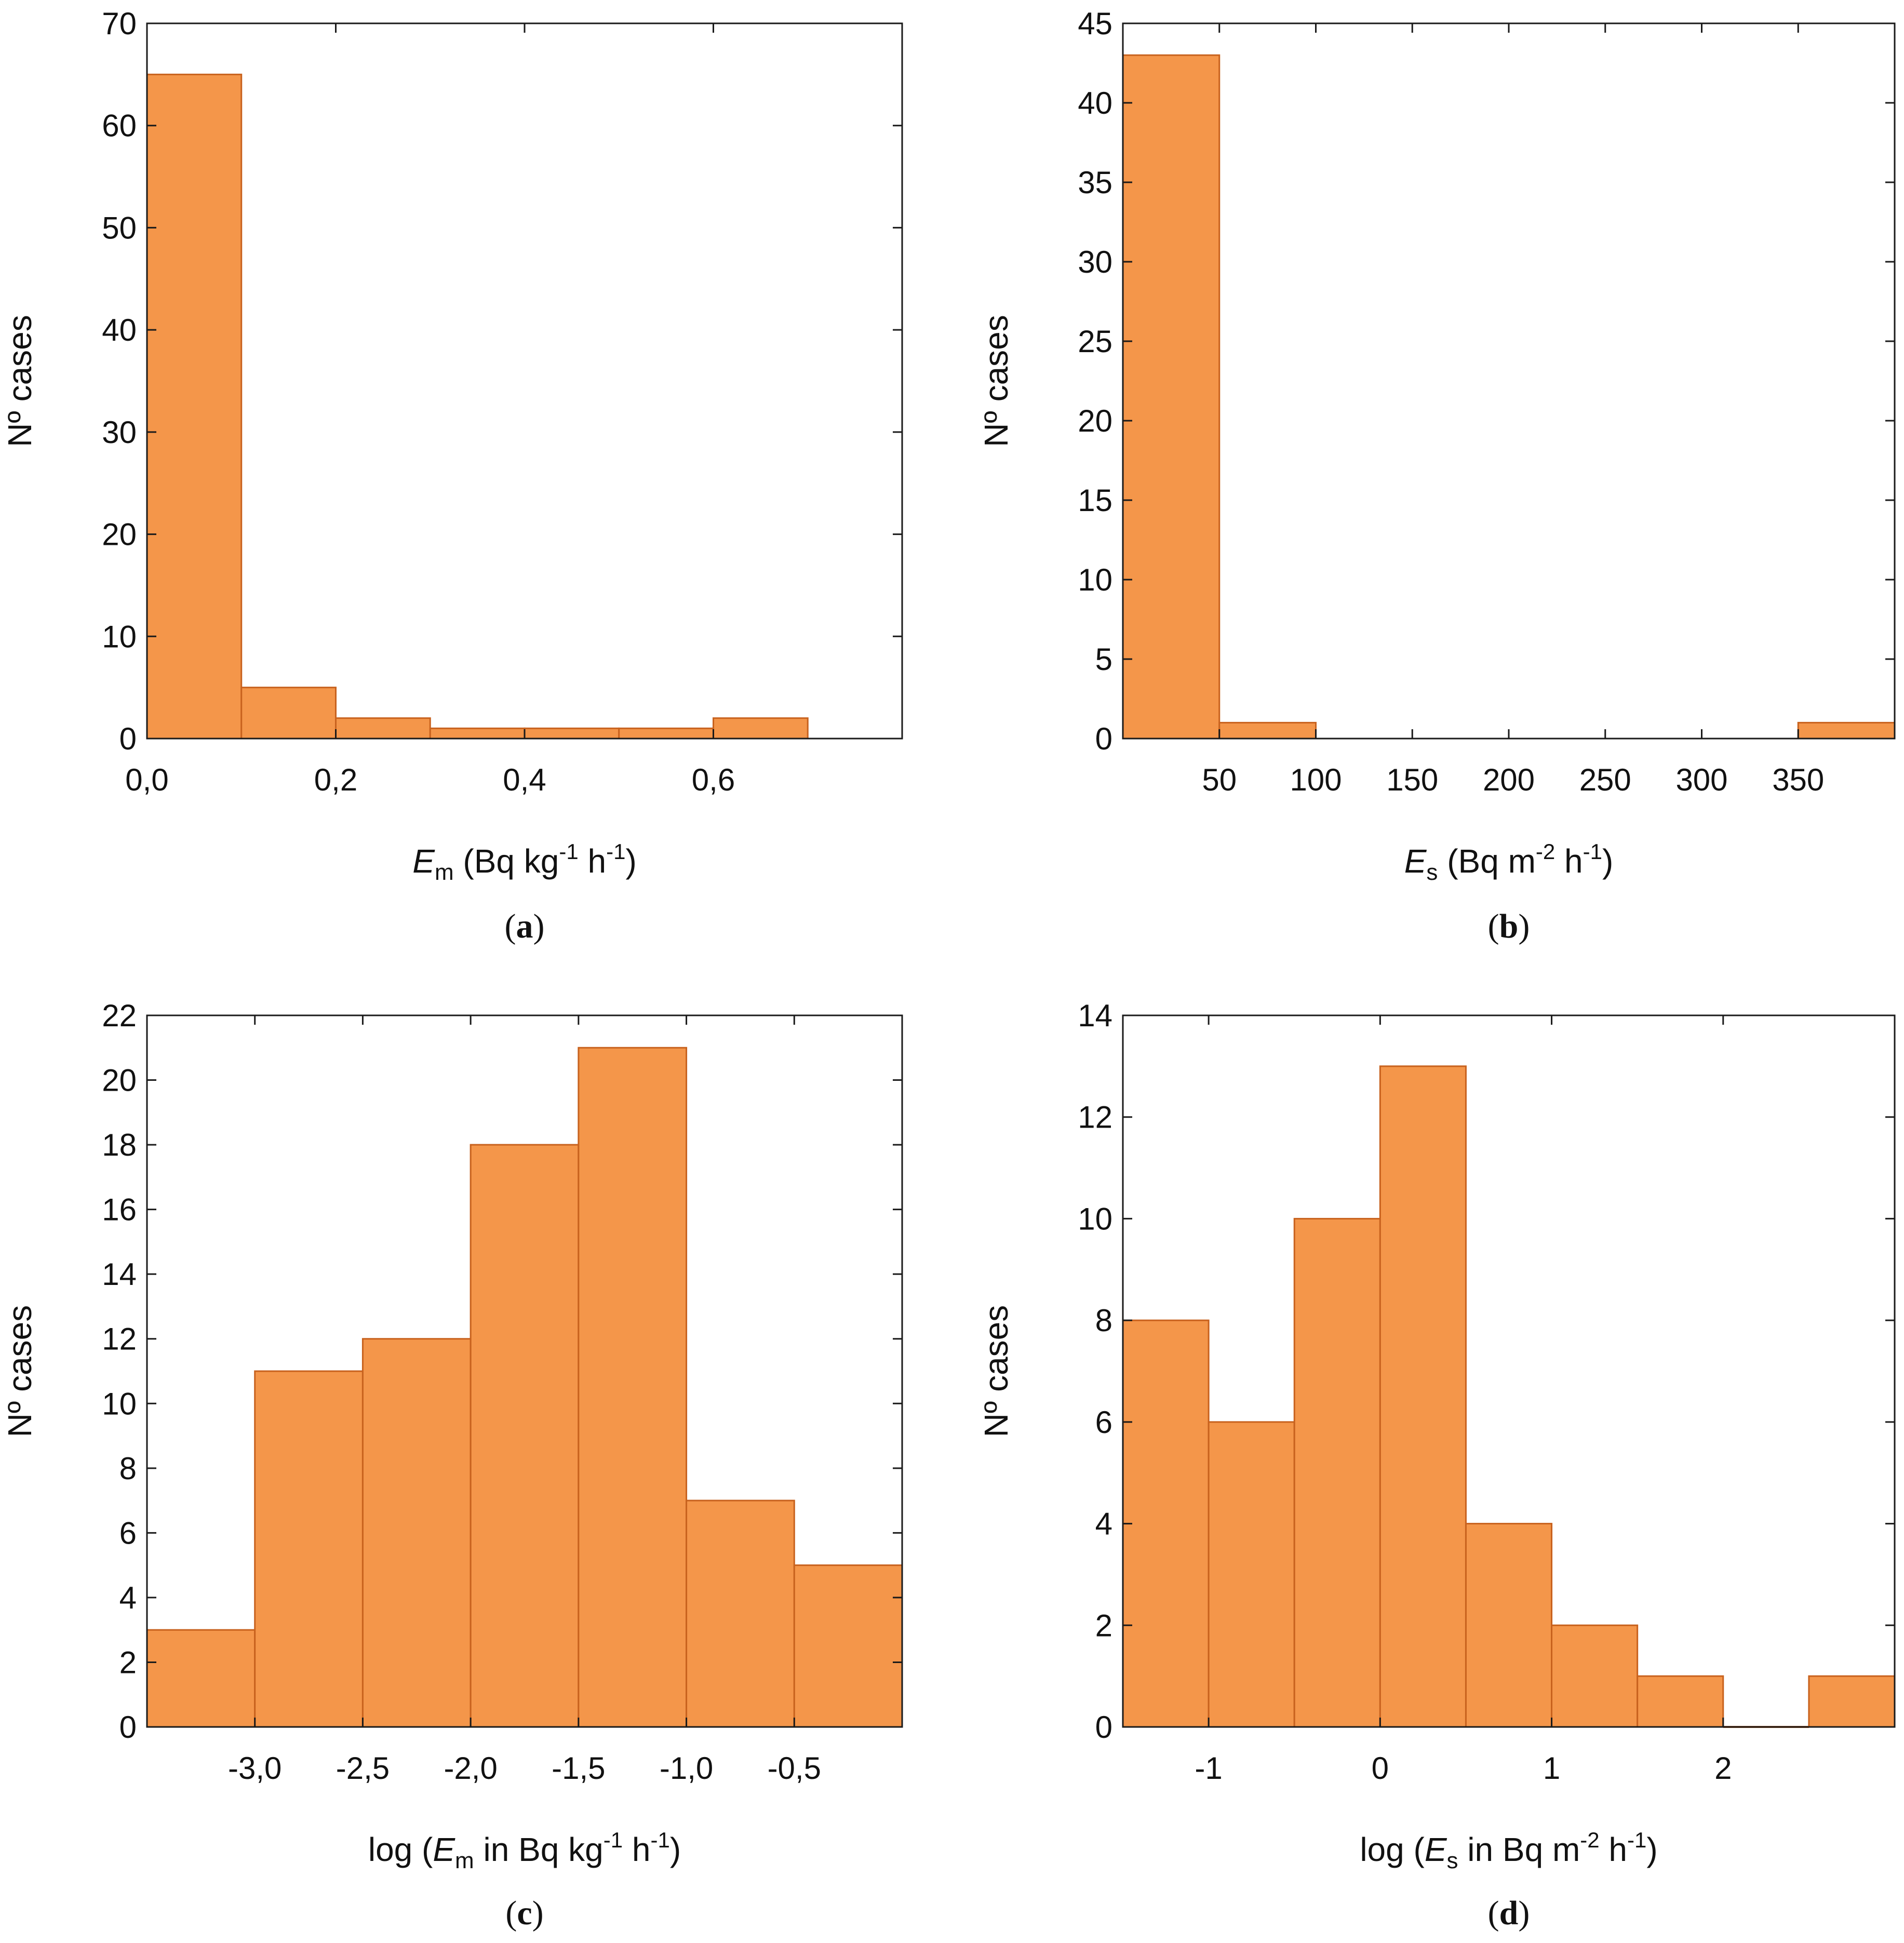 Image resolution: width=1904 pixels, height=1943 pixels. Describe the element at coordinates (424, 861) in the screenshot. I see `chart-a-xlabel-symbol: E` at that location.